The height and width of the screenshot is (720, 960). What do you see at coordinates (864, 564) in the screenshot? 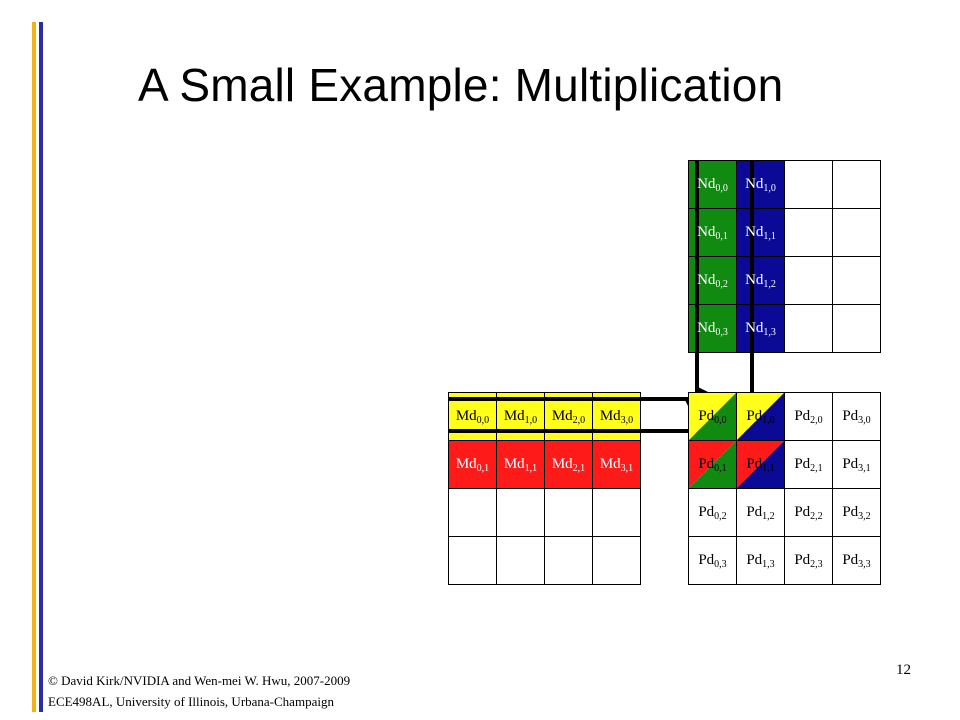
I see `pd-cell-index: 3,3` at bounding box center [864, 564].